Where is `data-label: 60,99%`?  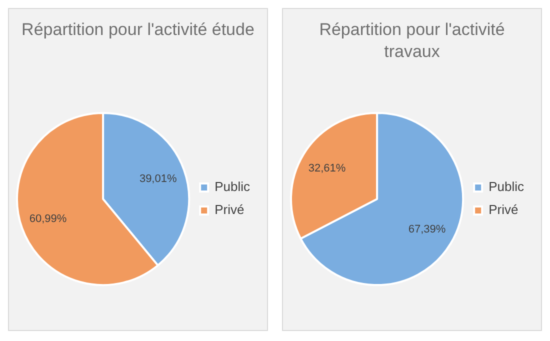 data-label: 60,99% is located at coordinates (48, 218).